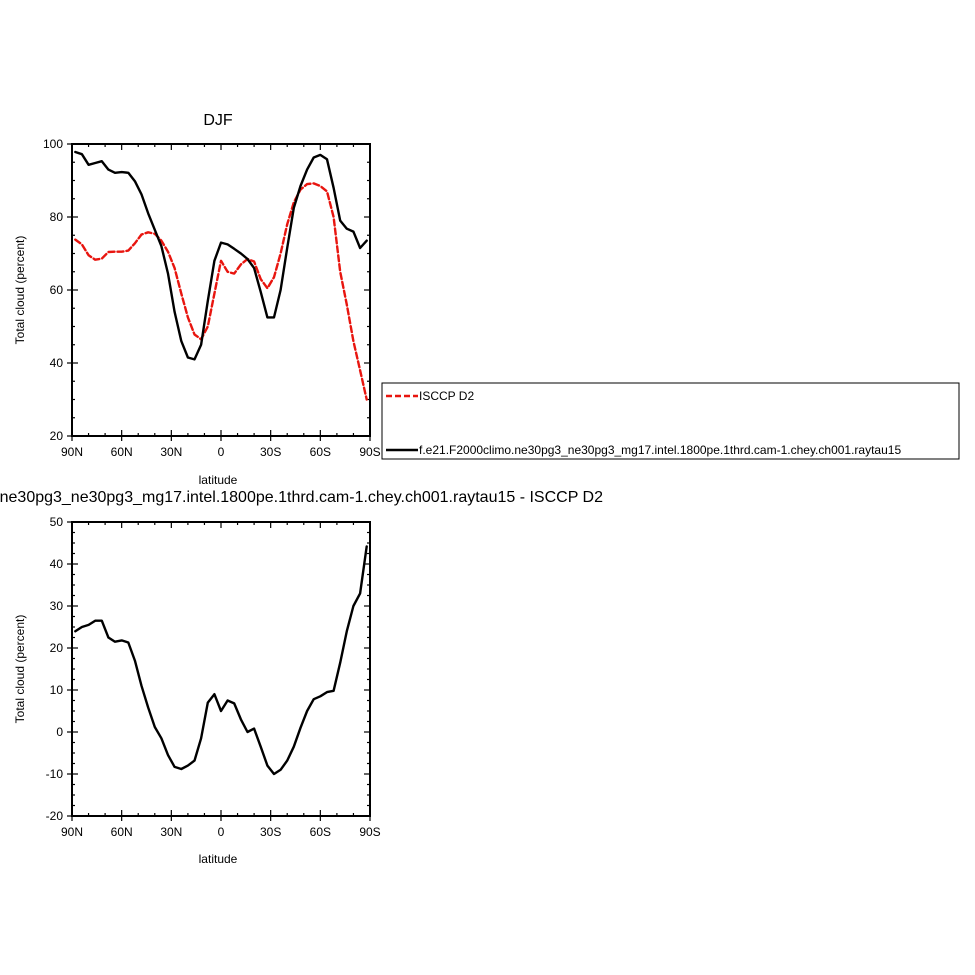 The height and width of the screenshot is (975, 975). What do you see at coordinates (171, 832) in the screenshot?
I see `bottom-x-tick-label: 30N` at bounding box center [171, 832].